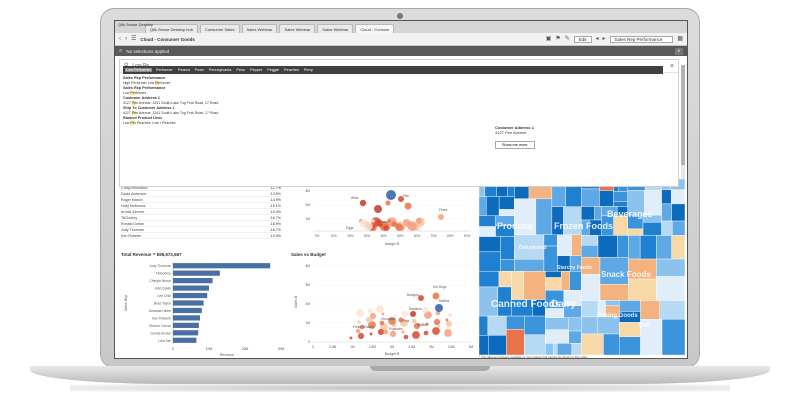  What do you see at coordinates (121, 51) in the screenshot?
I see `selection-tool-icon: ⌕` at bounding box center [121, 51].